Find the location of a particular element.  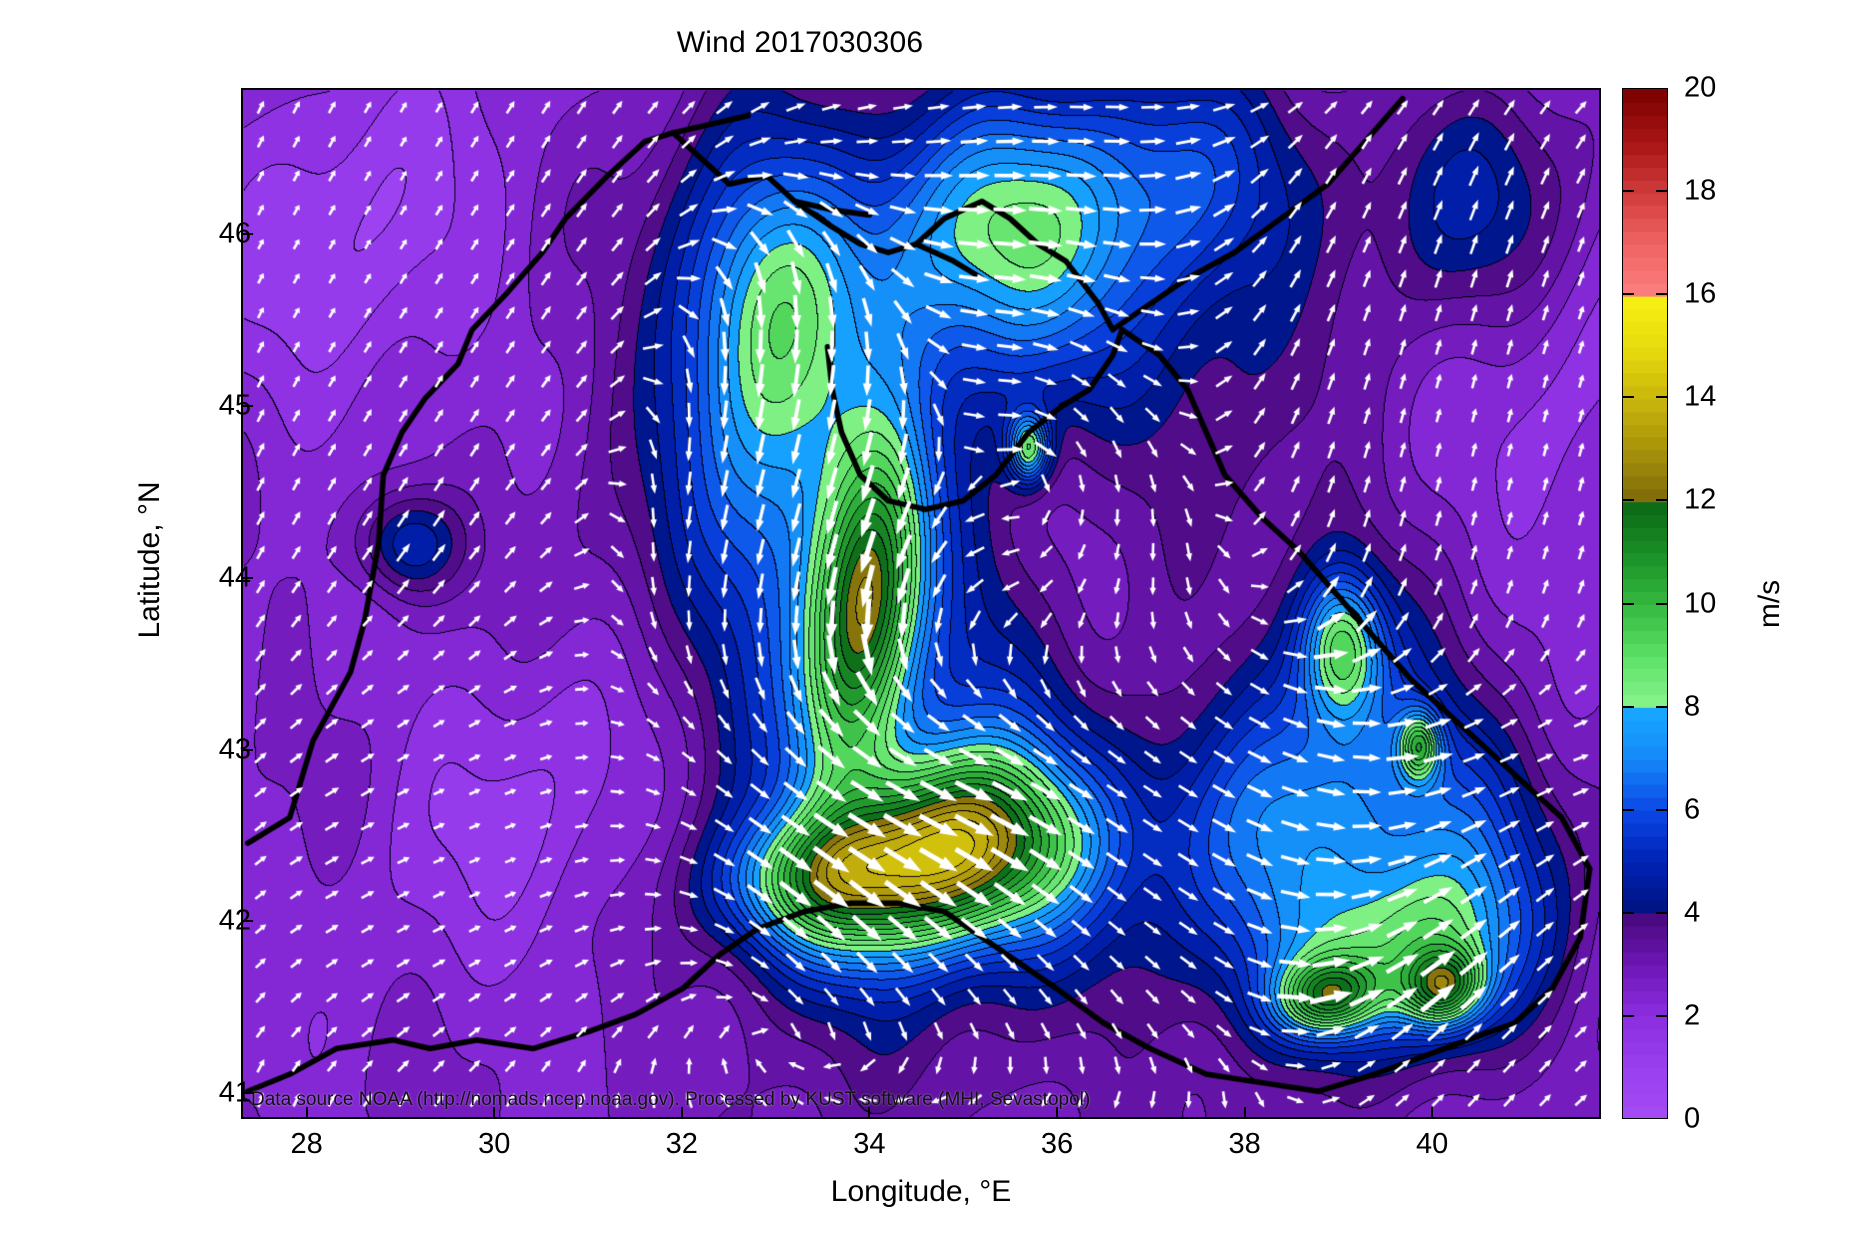

colorbar-tick-label: 18 is located at coordinates (1700, 190).